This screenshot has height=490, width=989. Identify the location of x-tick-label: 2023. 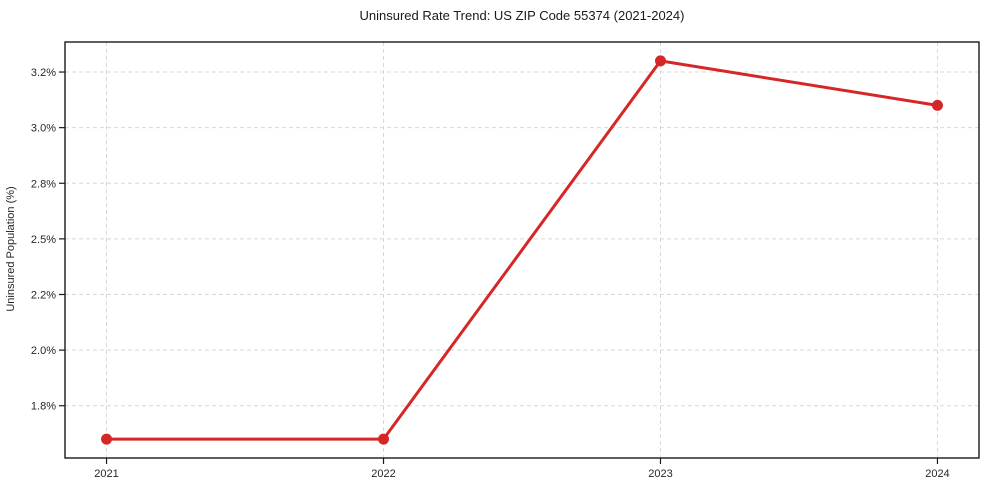
(660, 474).